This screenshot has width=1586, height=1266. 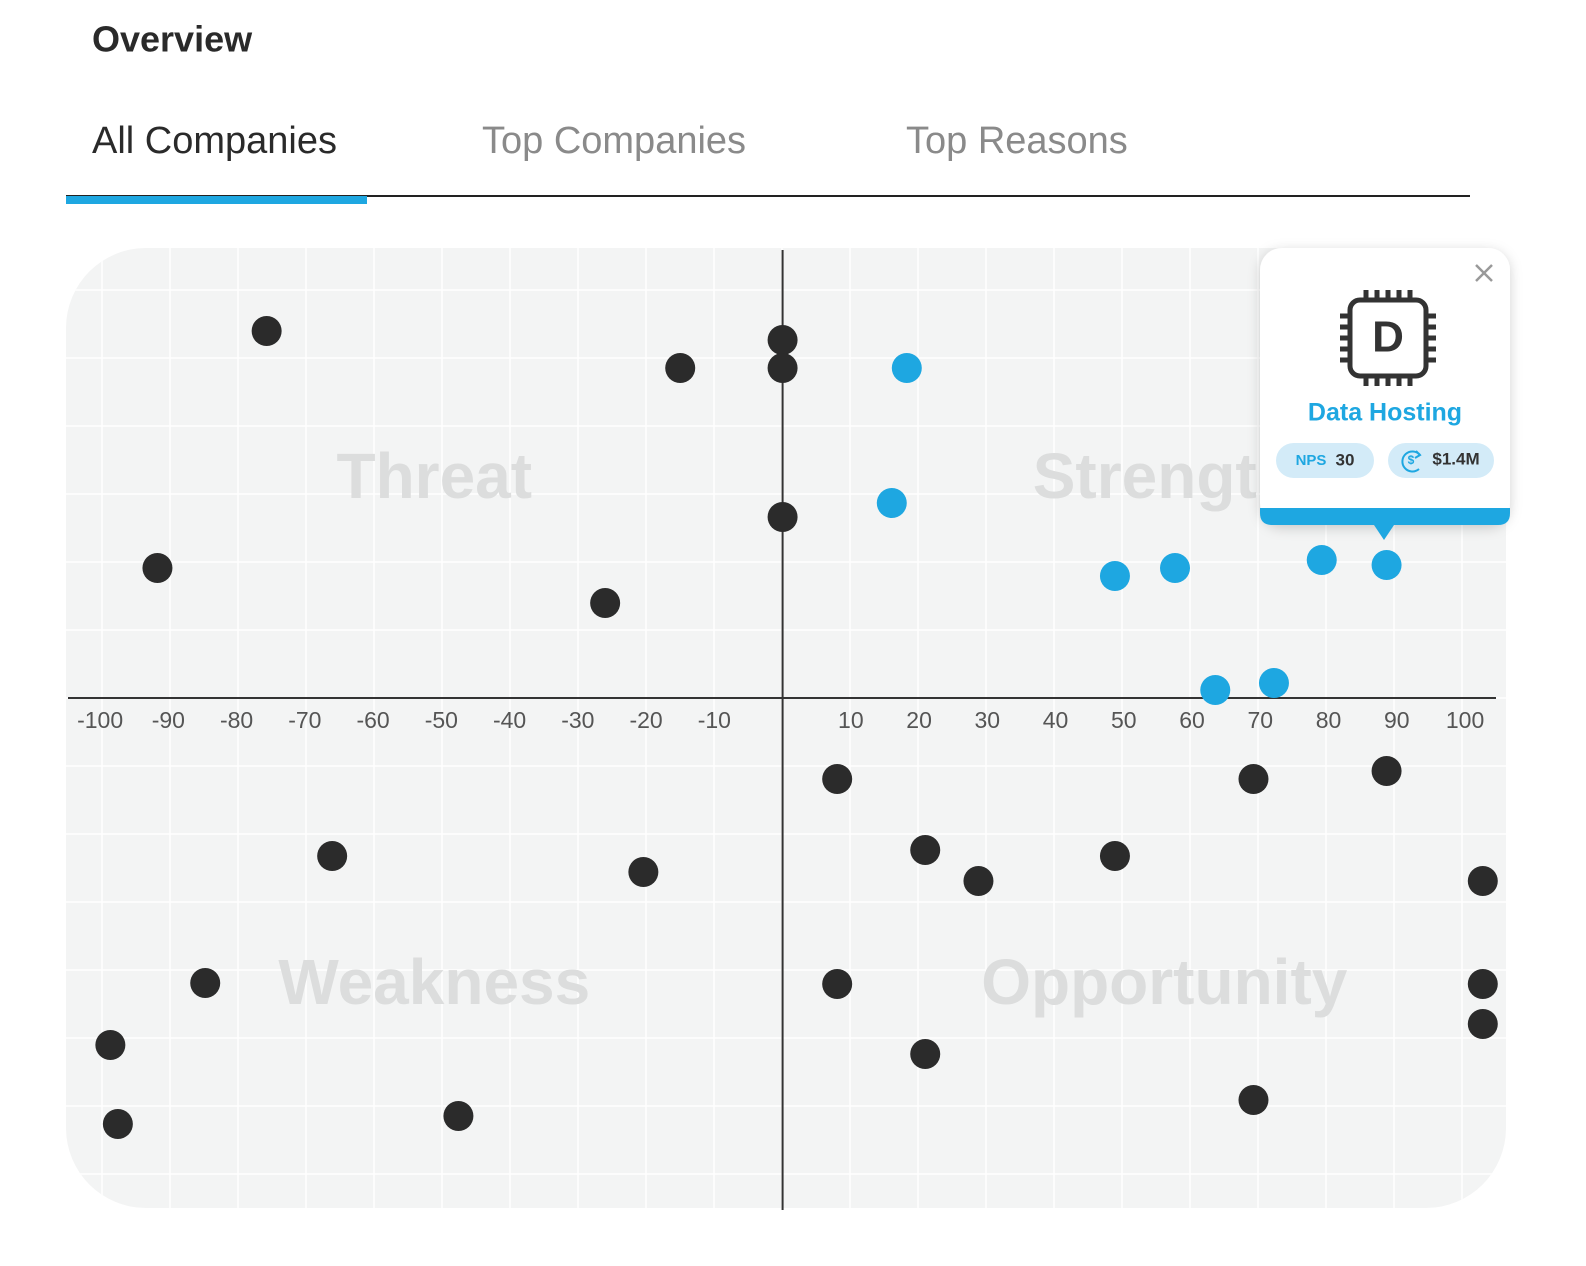 I want to click on nps-pill, so click(x=1325, y=460).